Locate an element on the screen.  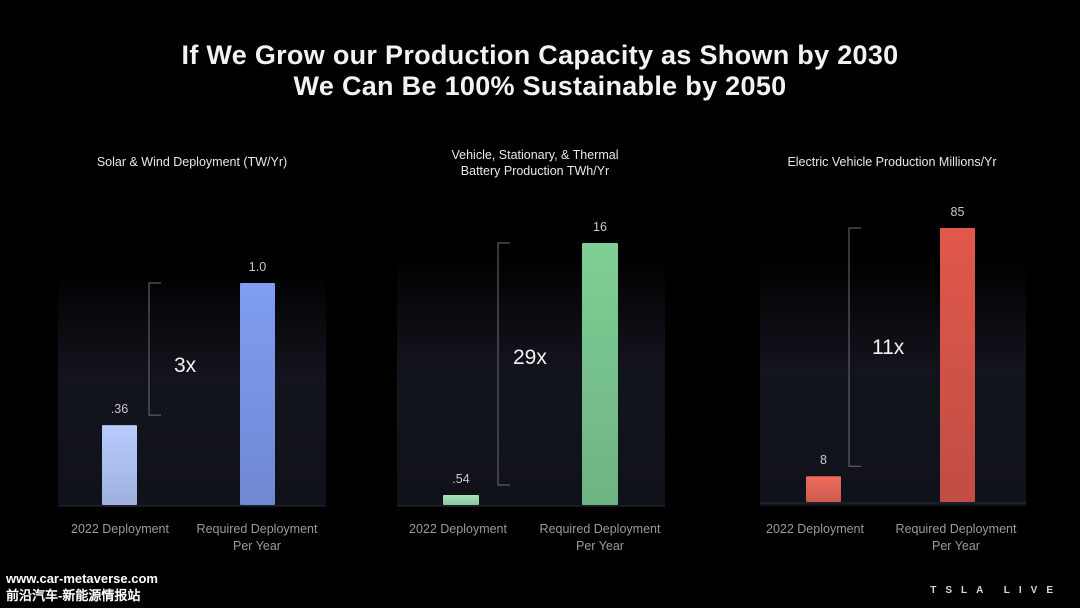
bar-value-label: 8 is located at coordinates (823, 460).